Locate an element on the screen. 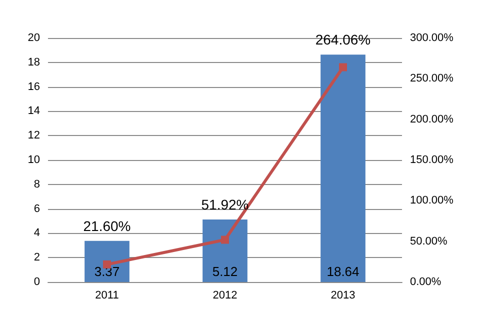 The width and height of the screenshot is (480, 330). y2-tick-label: 0.00% is located at coordinates (426, 282).